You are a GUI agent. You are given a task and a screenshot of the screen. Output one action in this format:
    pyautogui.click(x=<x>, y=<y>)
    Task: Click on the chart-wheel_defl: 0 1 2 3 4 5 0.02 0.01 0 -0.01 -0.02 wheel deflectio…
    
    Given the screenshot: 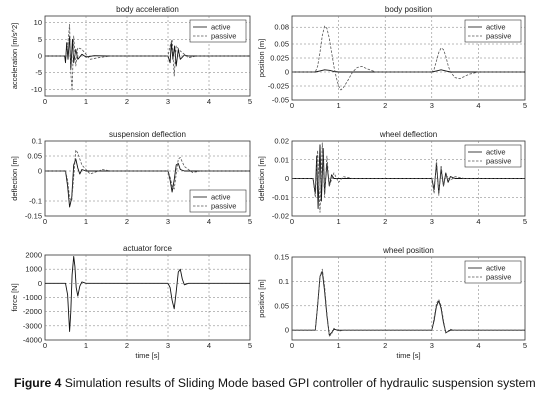 What is the action you would take?
    pyautogui.click(x=392, y=178)
    